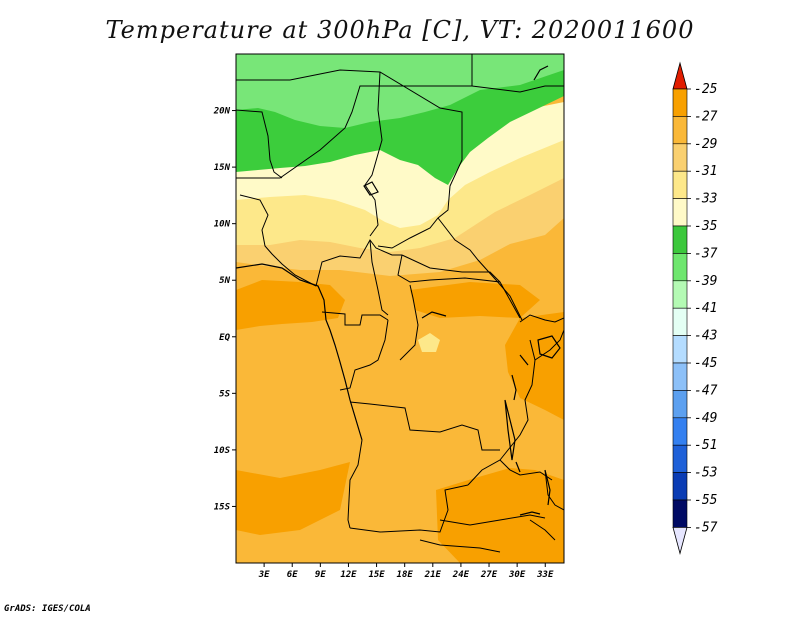 This screenshot has height=618, width=800. What do you see at coordinates (517, 575) in the screenshot?
I see `lon-tick-label: 30E` at bounding box center [517, 575].